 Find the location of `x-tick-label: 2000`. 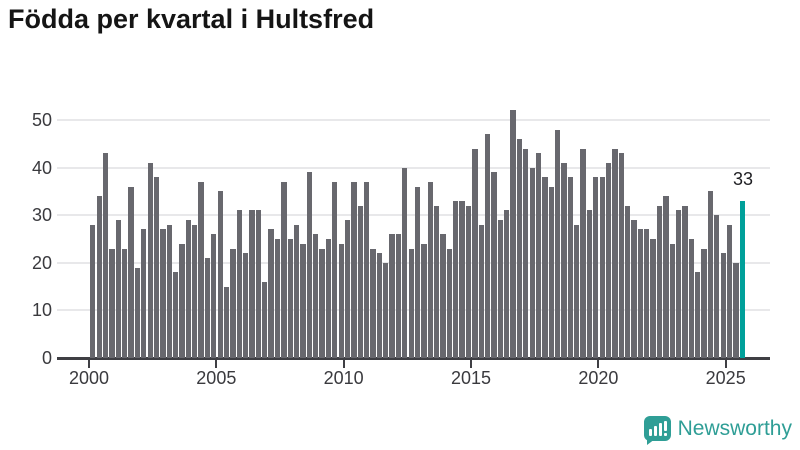

x-tick-label: 2000 is located at coordinates (89, 378).